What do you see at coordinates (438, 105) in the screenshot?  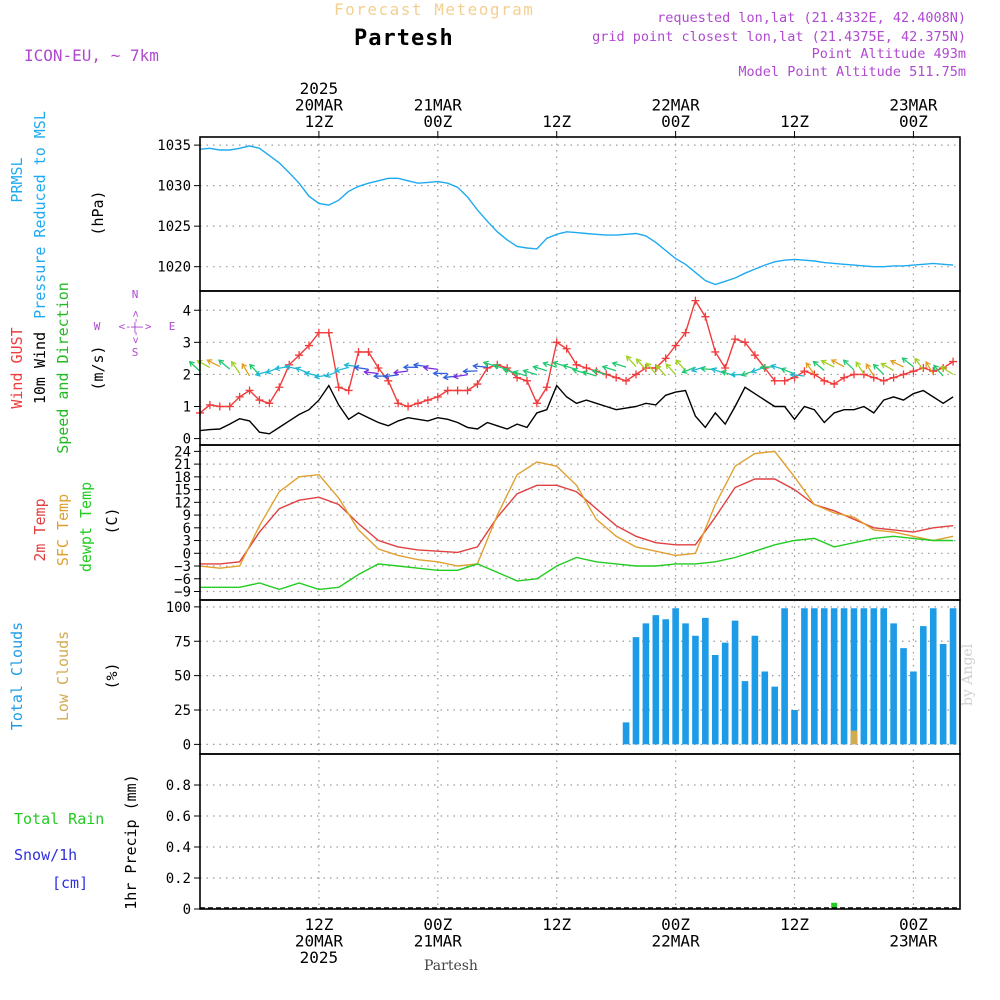 I see `top-time-label: 21MAR` at bounding box center [438, 105].